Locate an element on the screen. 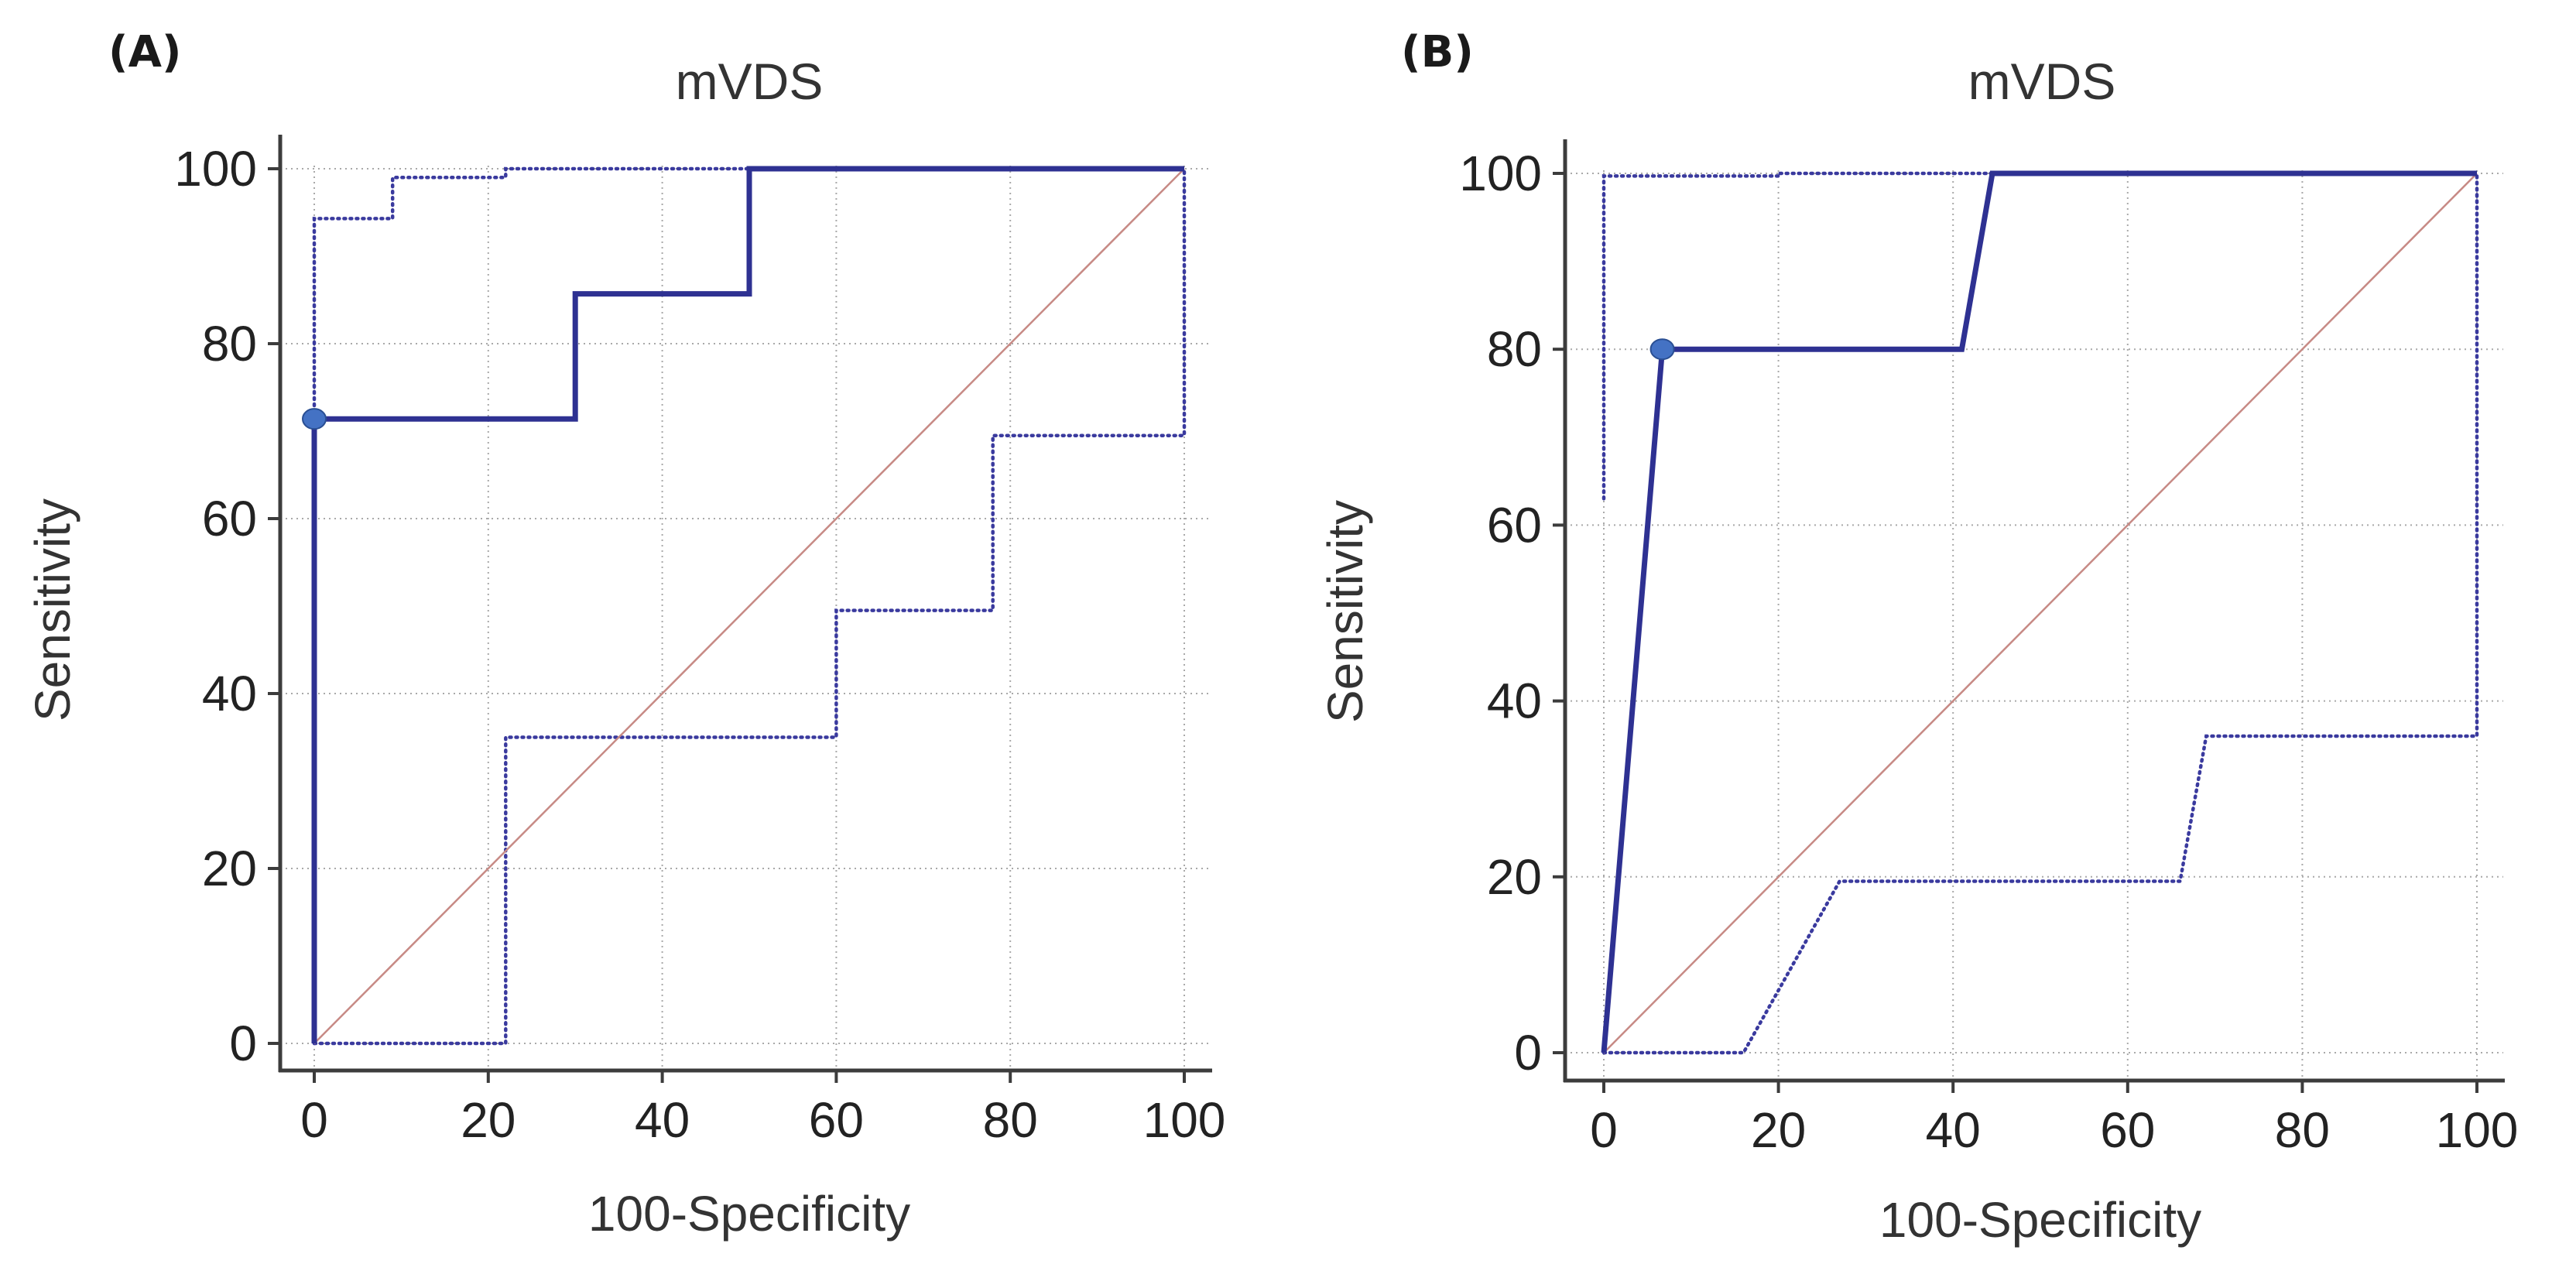 Image resolution: width=2576 pixels, height=1288 pixels. chart-title-b: mVDS is located at coordinates (2042, 81).